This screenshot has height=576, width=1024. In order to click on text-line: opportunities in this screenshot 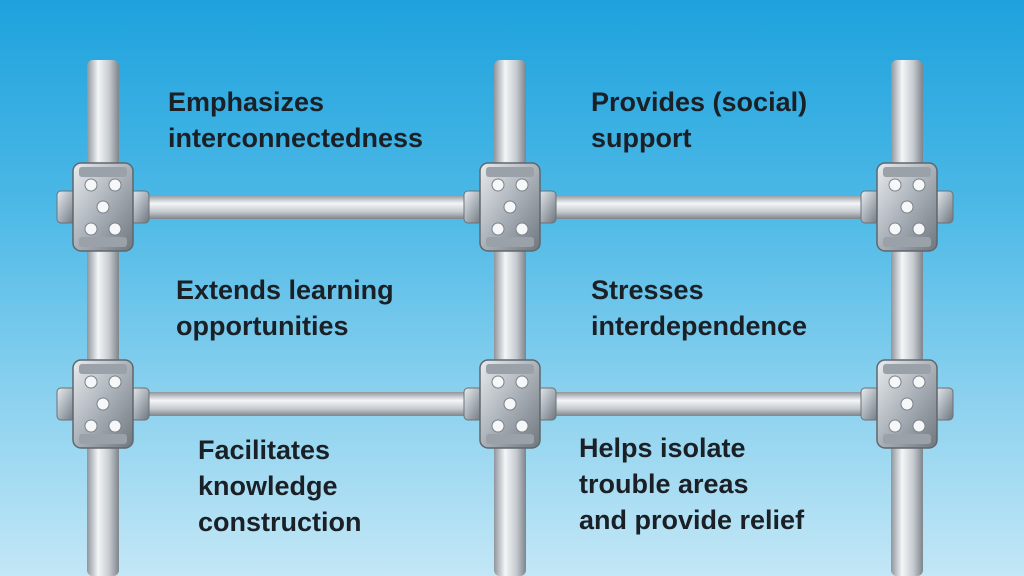, I will do `click(262, 326)`.